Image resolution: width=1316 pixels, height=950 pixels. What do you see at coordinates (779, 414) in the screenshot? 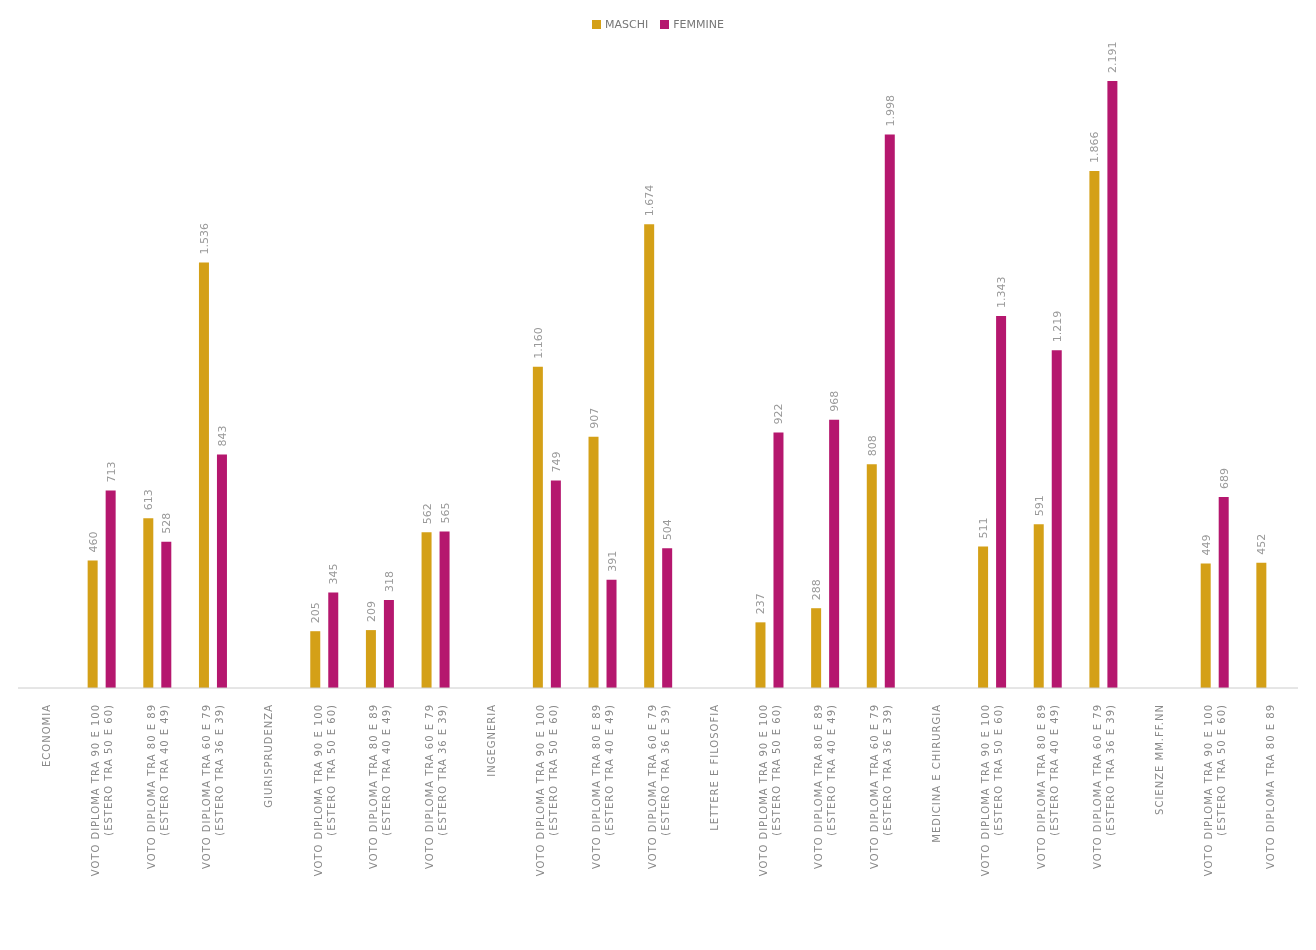
I see `data-label: 922` at bounding box center [779, 414].